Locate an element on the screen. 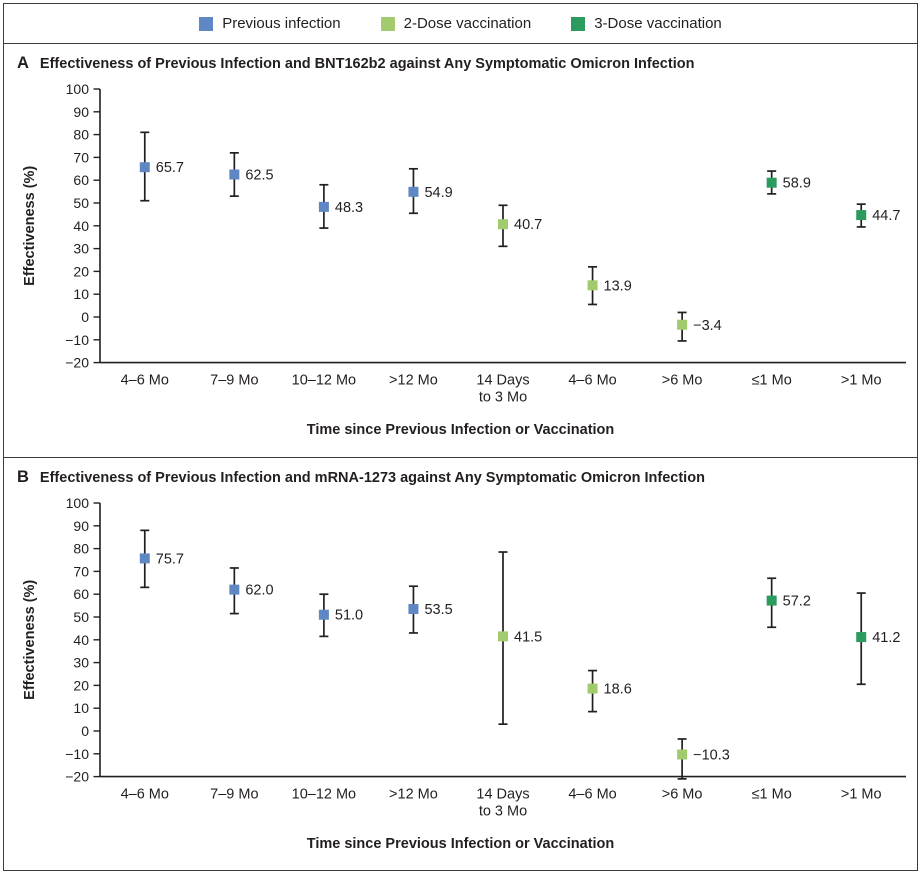 The height and width of the screenshot is (876, 923). data-point: 51.0 is located at coordinates (340, 614).